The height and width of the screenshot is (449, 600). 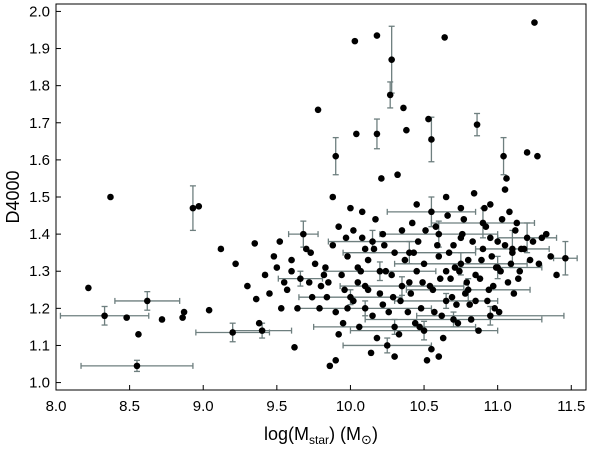 What do you see at coordinates (39, 234) in the screenshot?
I see `y-tick-label: 1.4` at bounding box center [39, 234].